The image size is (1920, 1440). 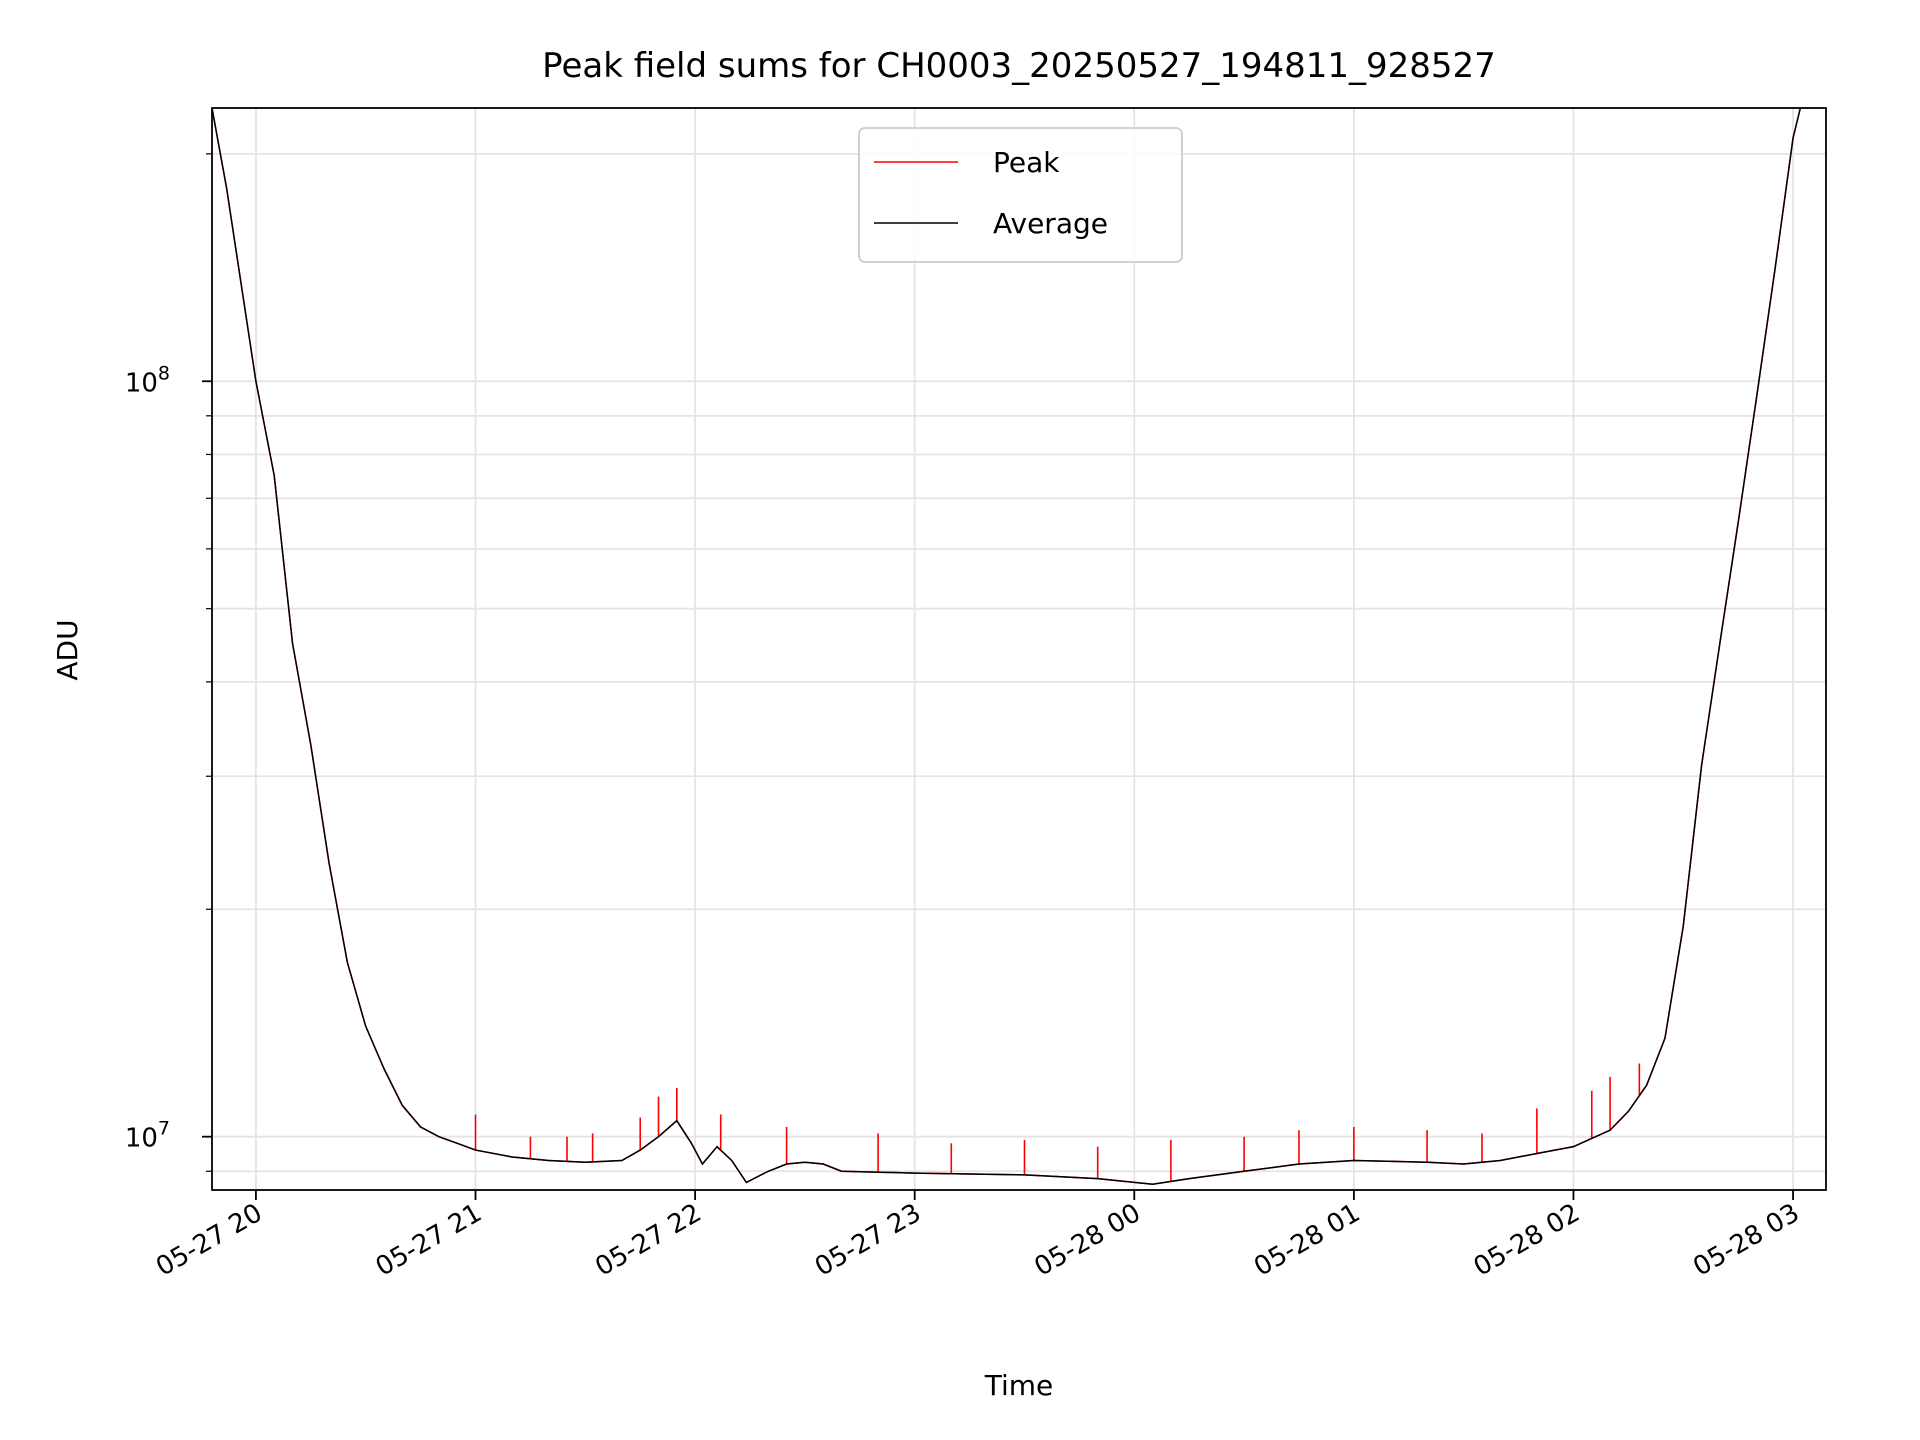 I want to click on legend-average-label: Average, so click(x=1050, y=223).